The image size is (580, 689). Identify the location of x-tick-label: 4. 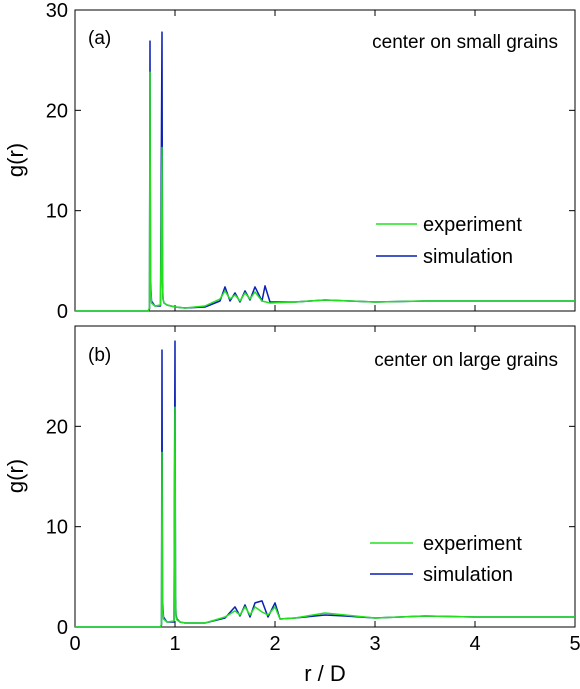
(474, 644).